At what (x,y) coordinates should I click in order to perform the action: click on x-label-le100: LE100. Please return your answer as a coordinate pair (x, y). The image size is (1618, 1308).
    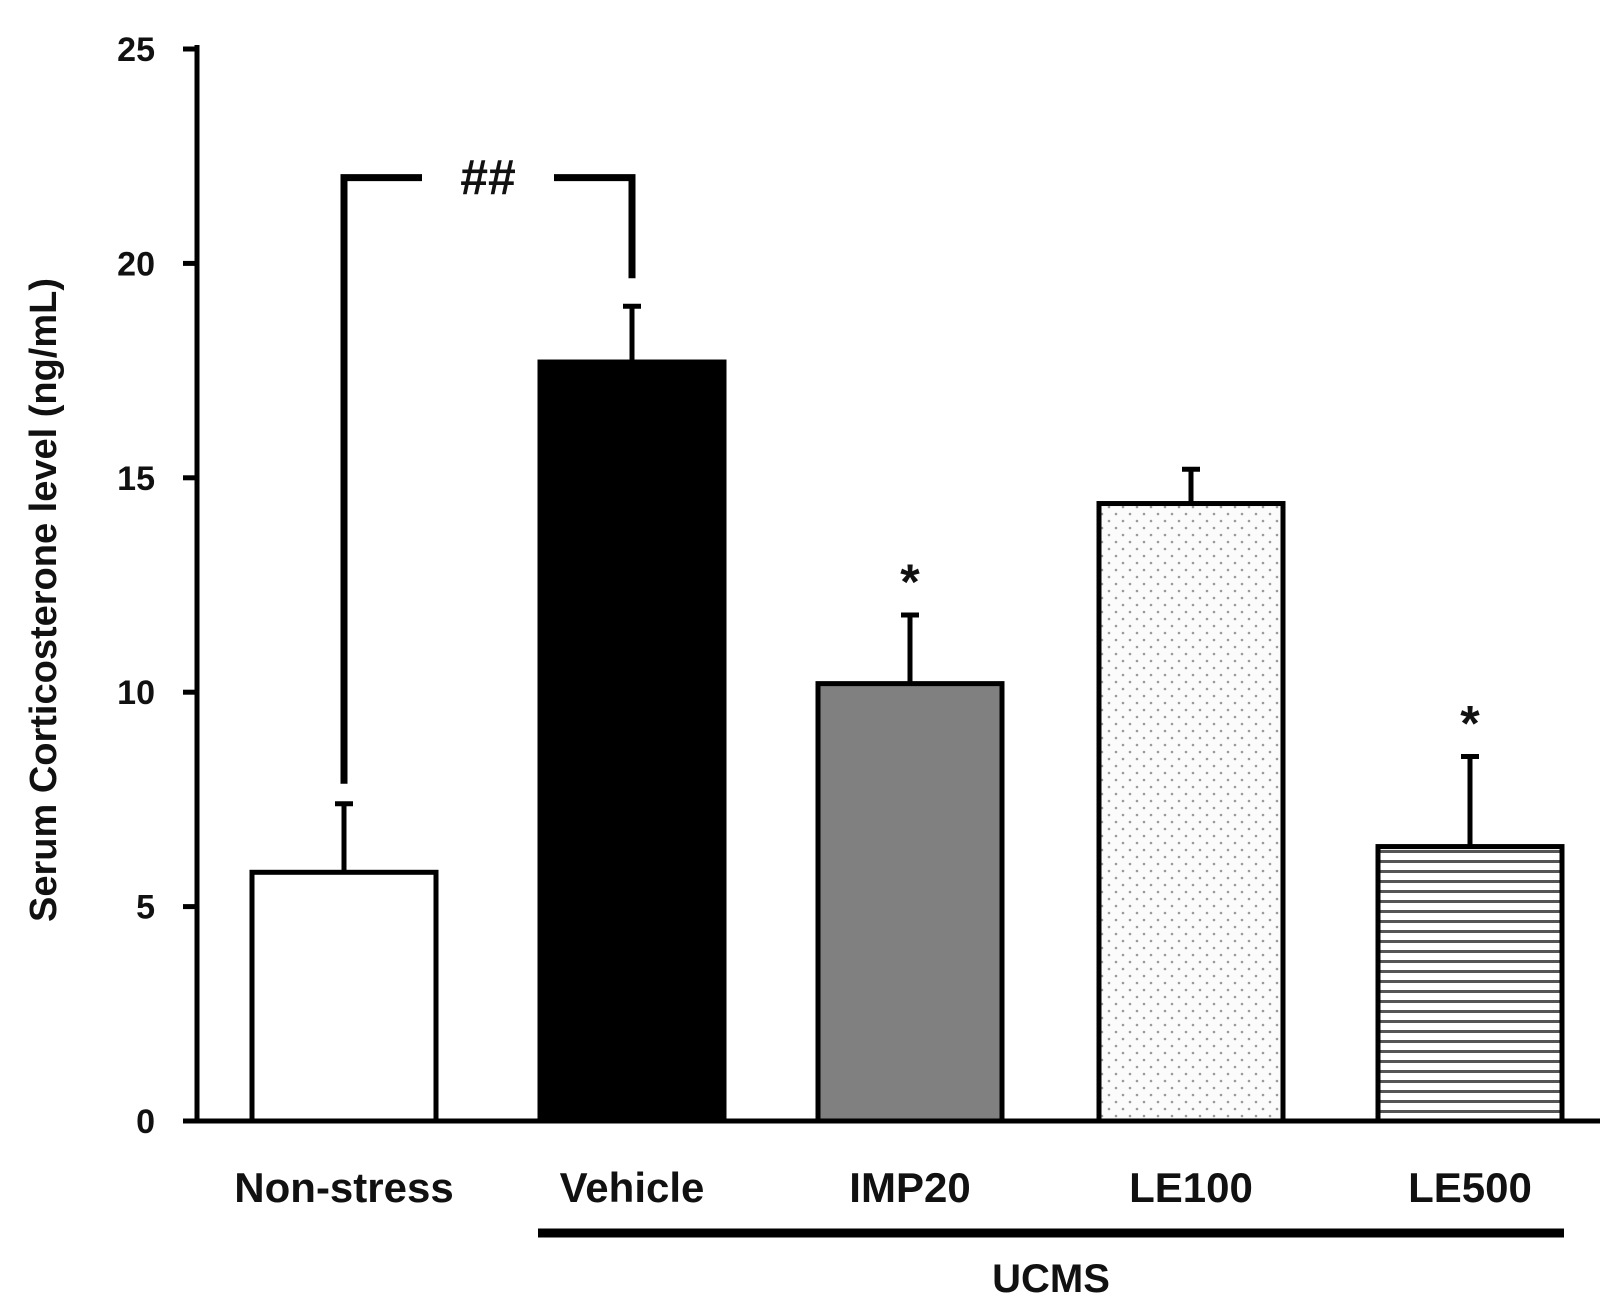
    Looking at the image, I should click on (1191, 1187).